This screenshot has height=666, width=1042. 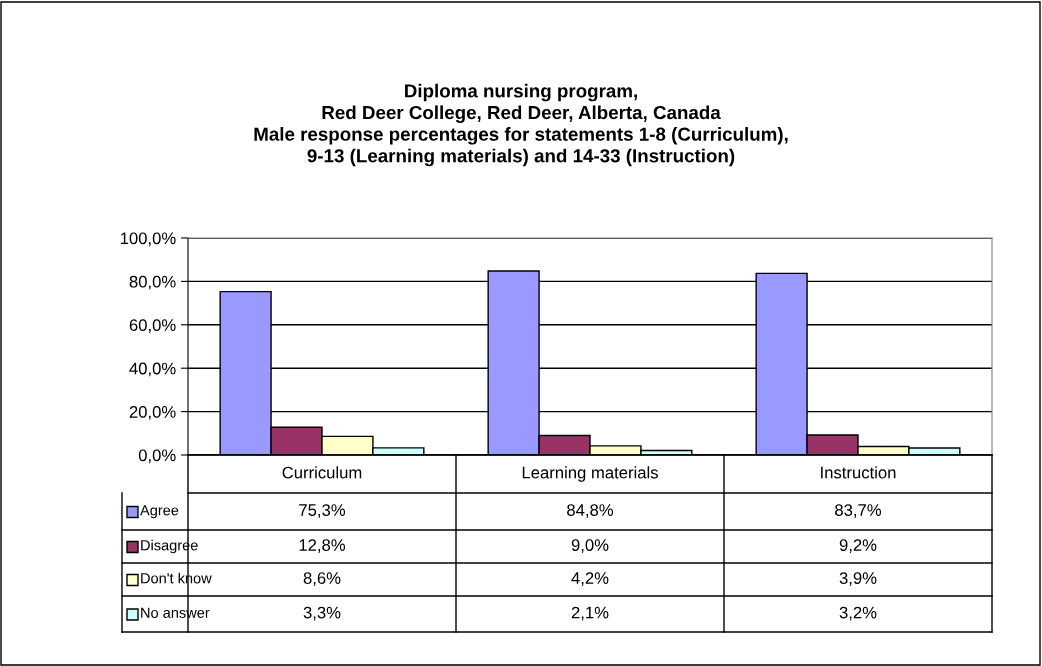 What do you see at coordinates (157, 456) in the screenshot?
I see `y-tick-label: 0,0%` at bounding box center [157, 456].